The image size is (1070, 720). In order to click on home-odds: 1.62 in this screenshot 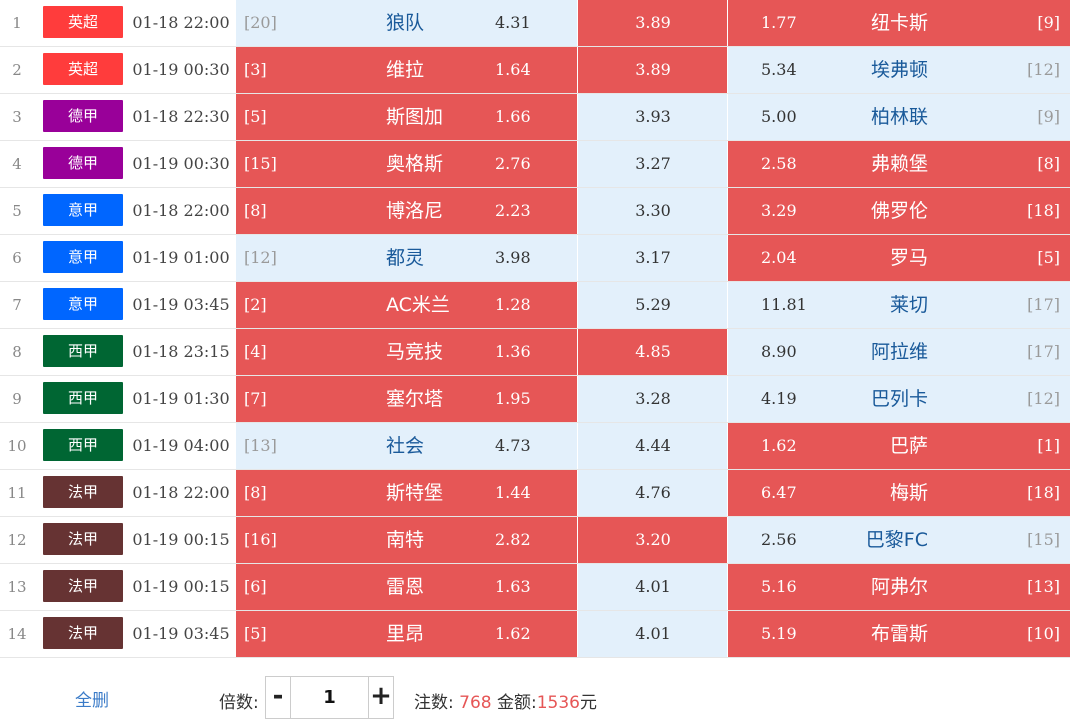, I will do `click(513, 633)`.